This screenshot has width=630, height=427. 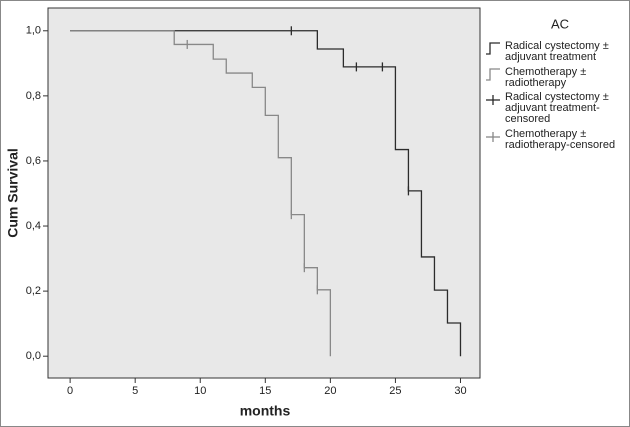 I want to click on y-tick-label: 0,4, so click(x=33, y=226).